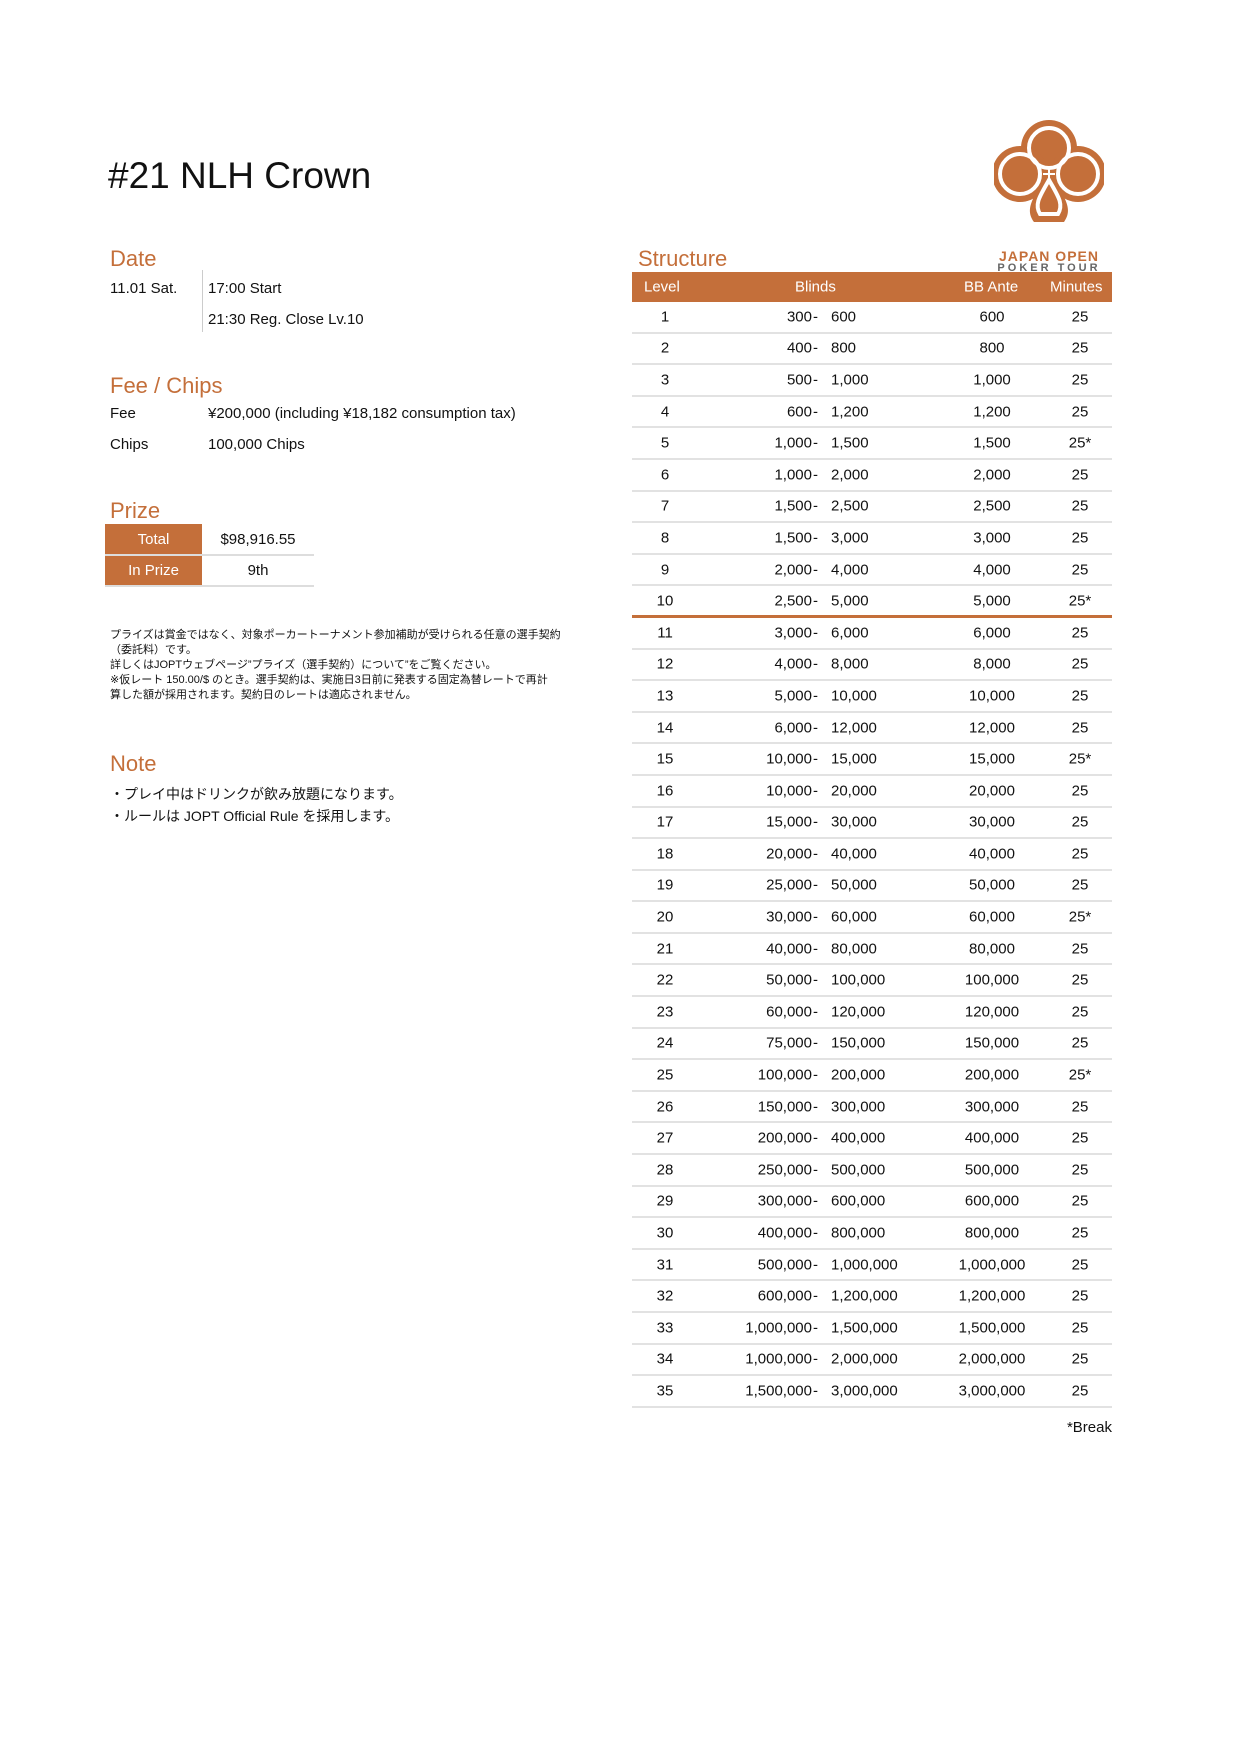 The height and width of the screenshot is (1755, 1240). I want to click on bb-ante-value: 30,000, so click(992, 822).